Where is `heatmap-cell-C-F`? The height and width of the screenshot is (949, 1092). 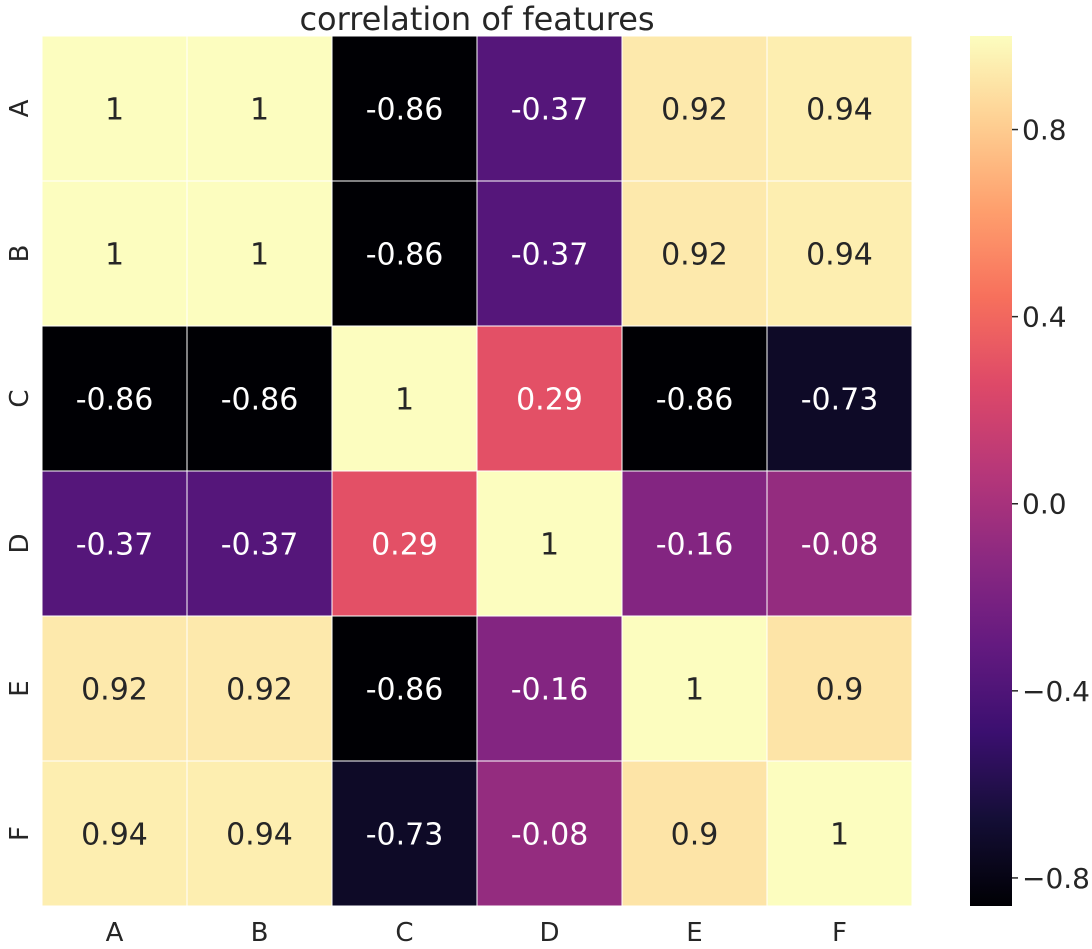 heatmap-cell-C-F is located at coordinates (839, 398).